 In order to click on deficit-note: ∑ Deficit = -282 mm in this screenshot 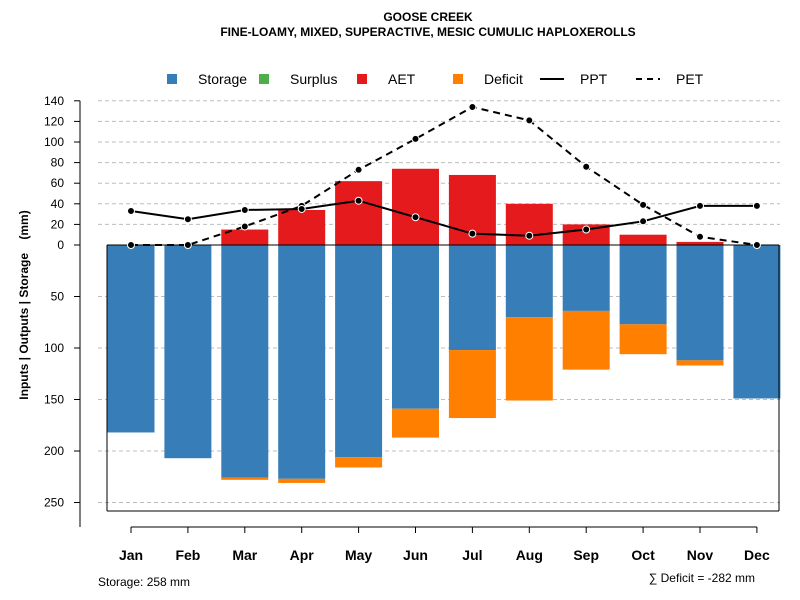, I will do `click(702, 578)`.